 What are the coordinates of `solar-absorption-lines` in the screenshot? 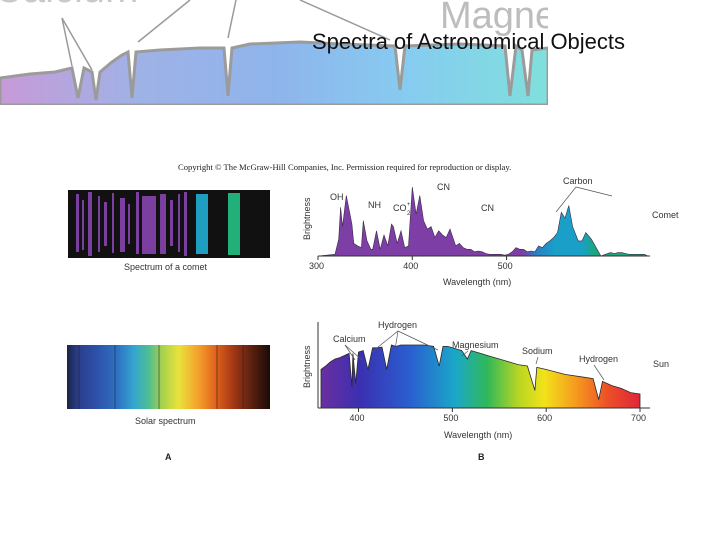 It's located at (161, 377).